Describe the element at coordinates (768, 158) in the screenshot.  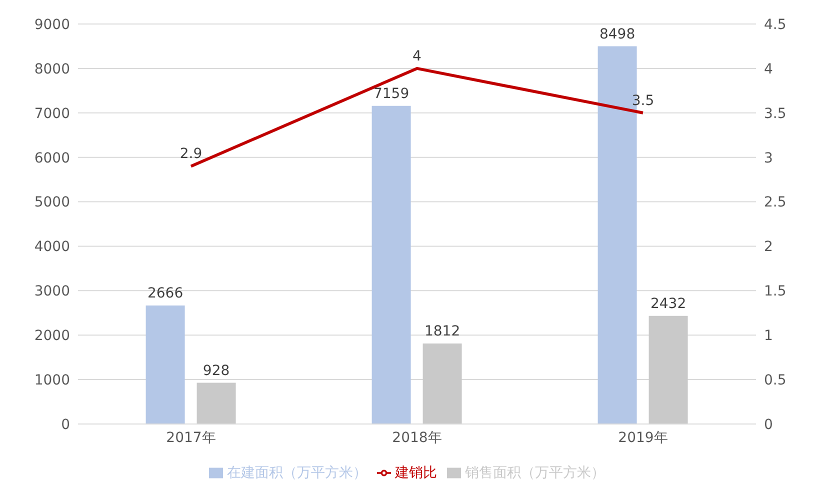
I see `y2-tick-label: 3` at that location.